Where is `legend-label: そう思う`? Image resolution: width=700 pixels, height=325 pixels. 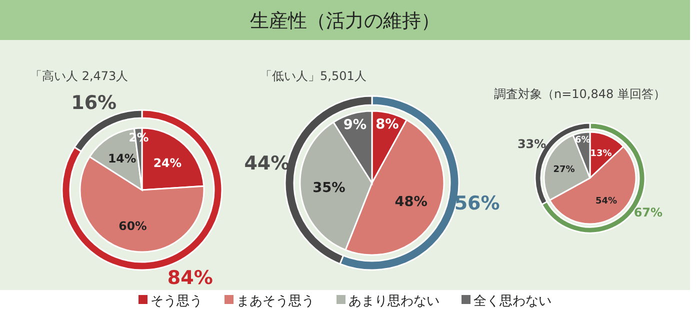 legend-label: そう思う is located at coordinates (176, 301).